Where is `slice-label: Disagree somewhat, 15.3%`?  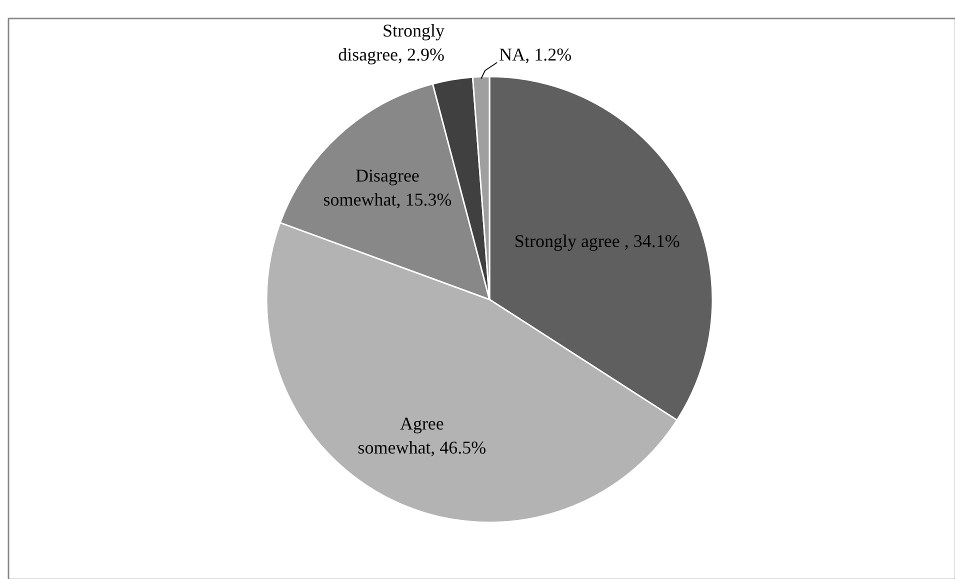
slice-label: Disagree somewhat, 15.3% is located at coordinates (387, 187).